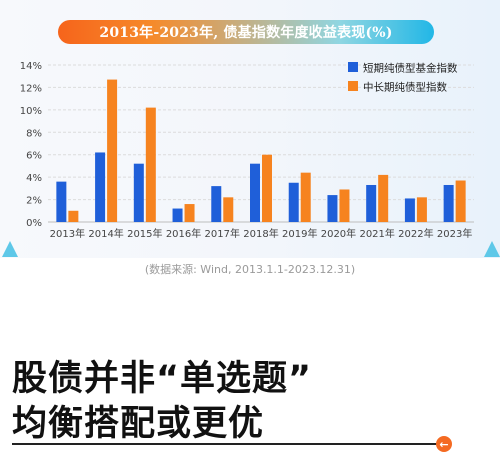  Describe the element at coordinates (338, 233) in the screenshot. I see `x-tick-label: 2020年` at that location.